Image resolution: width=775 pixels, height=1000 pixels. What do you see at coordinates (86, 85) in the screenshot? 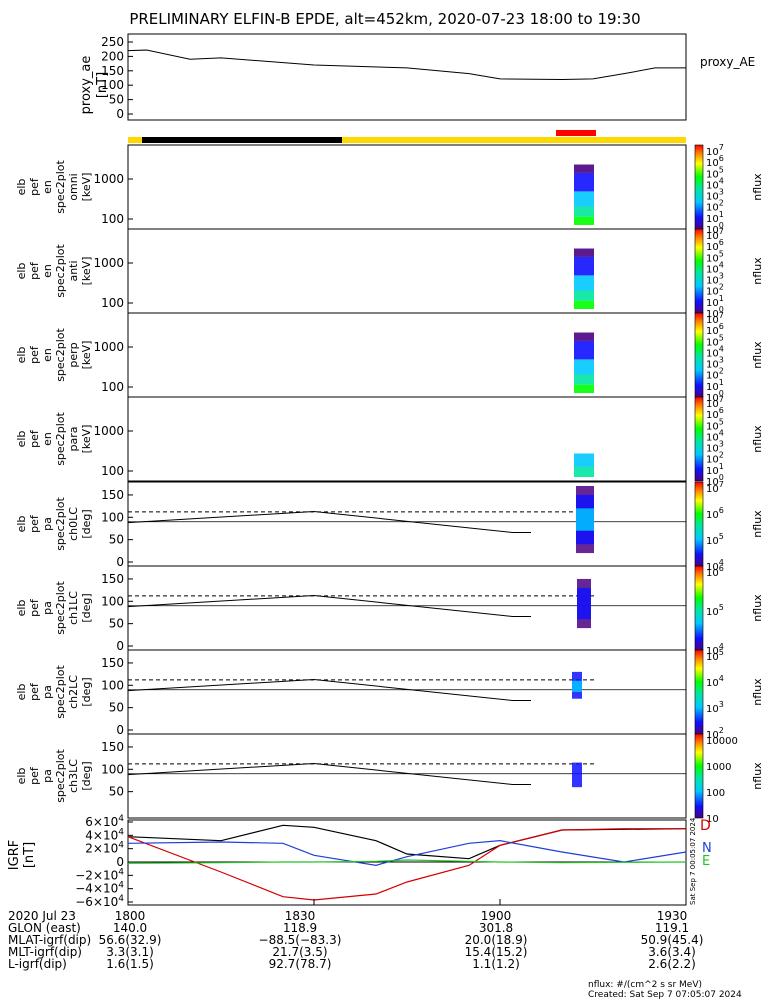
I see `ae-ylabel-1: proxy_ae` at bounding box center [86, 85].